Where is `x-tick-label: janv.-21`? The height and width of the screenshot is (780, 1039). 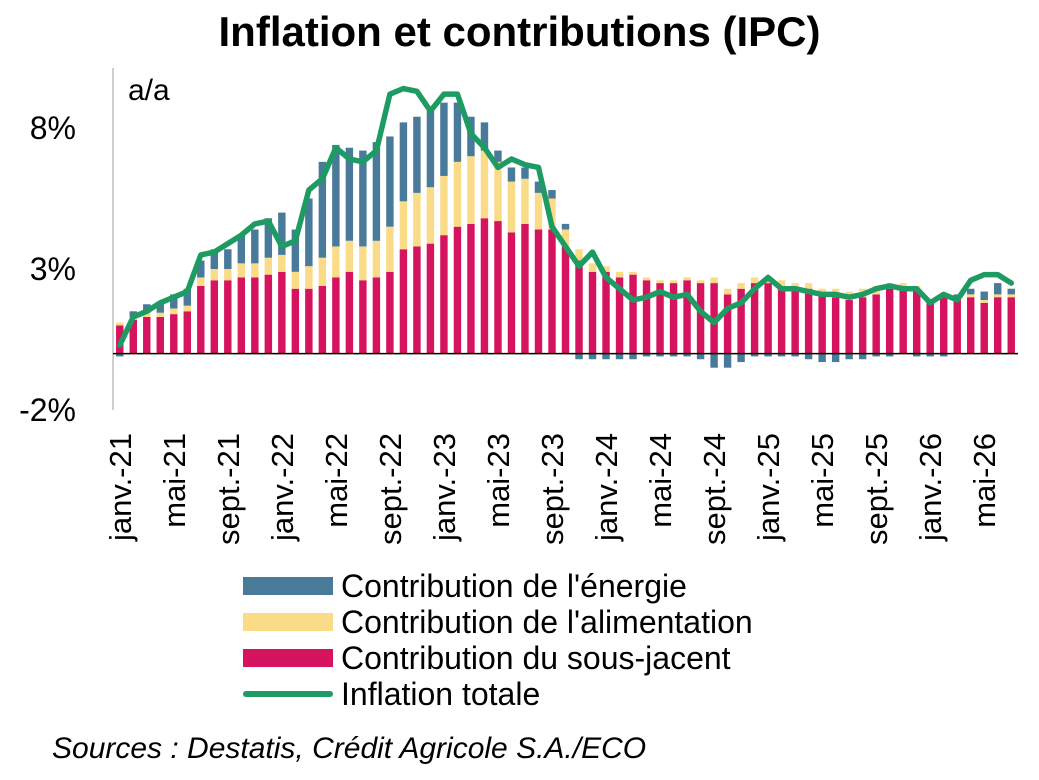
x-tick-label: janv.-21 is located at coordinates (120, 487).